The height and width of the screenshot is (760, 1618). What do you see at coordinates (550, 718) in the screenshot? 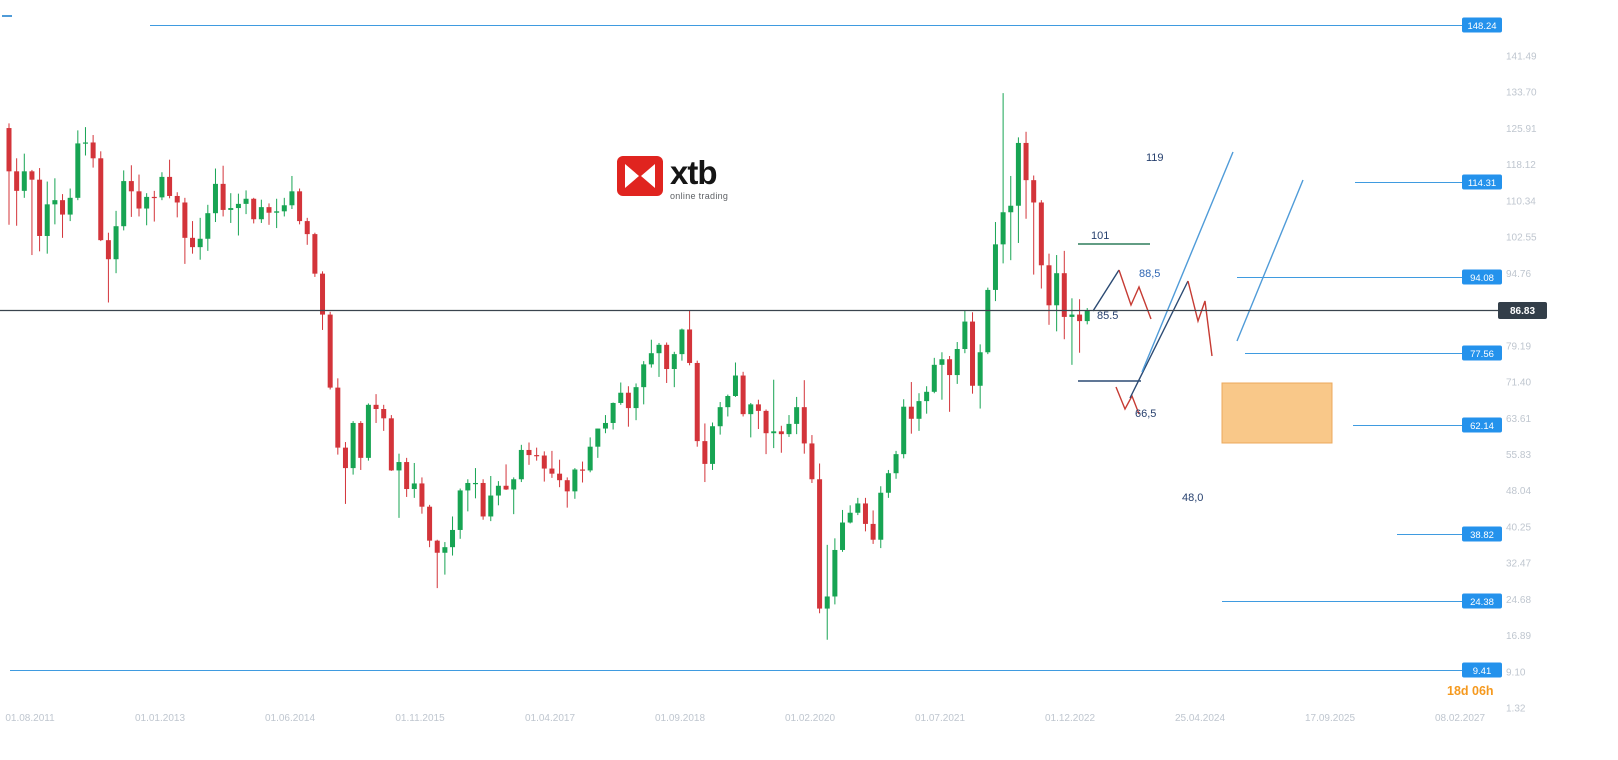
I see `x-axis-label: 01.04.2017` at bounding box center [550, 718].